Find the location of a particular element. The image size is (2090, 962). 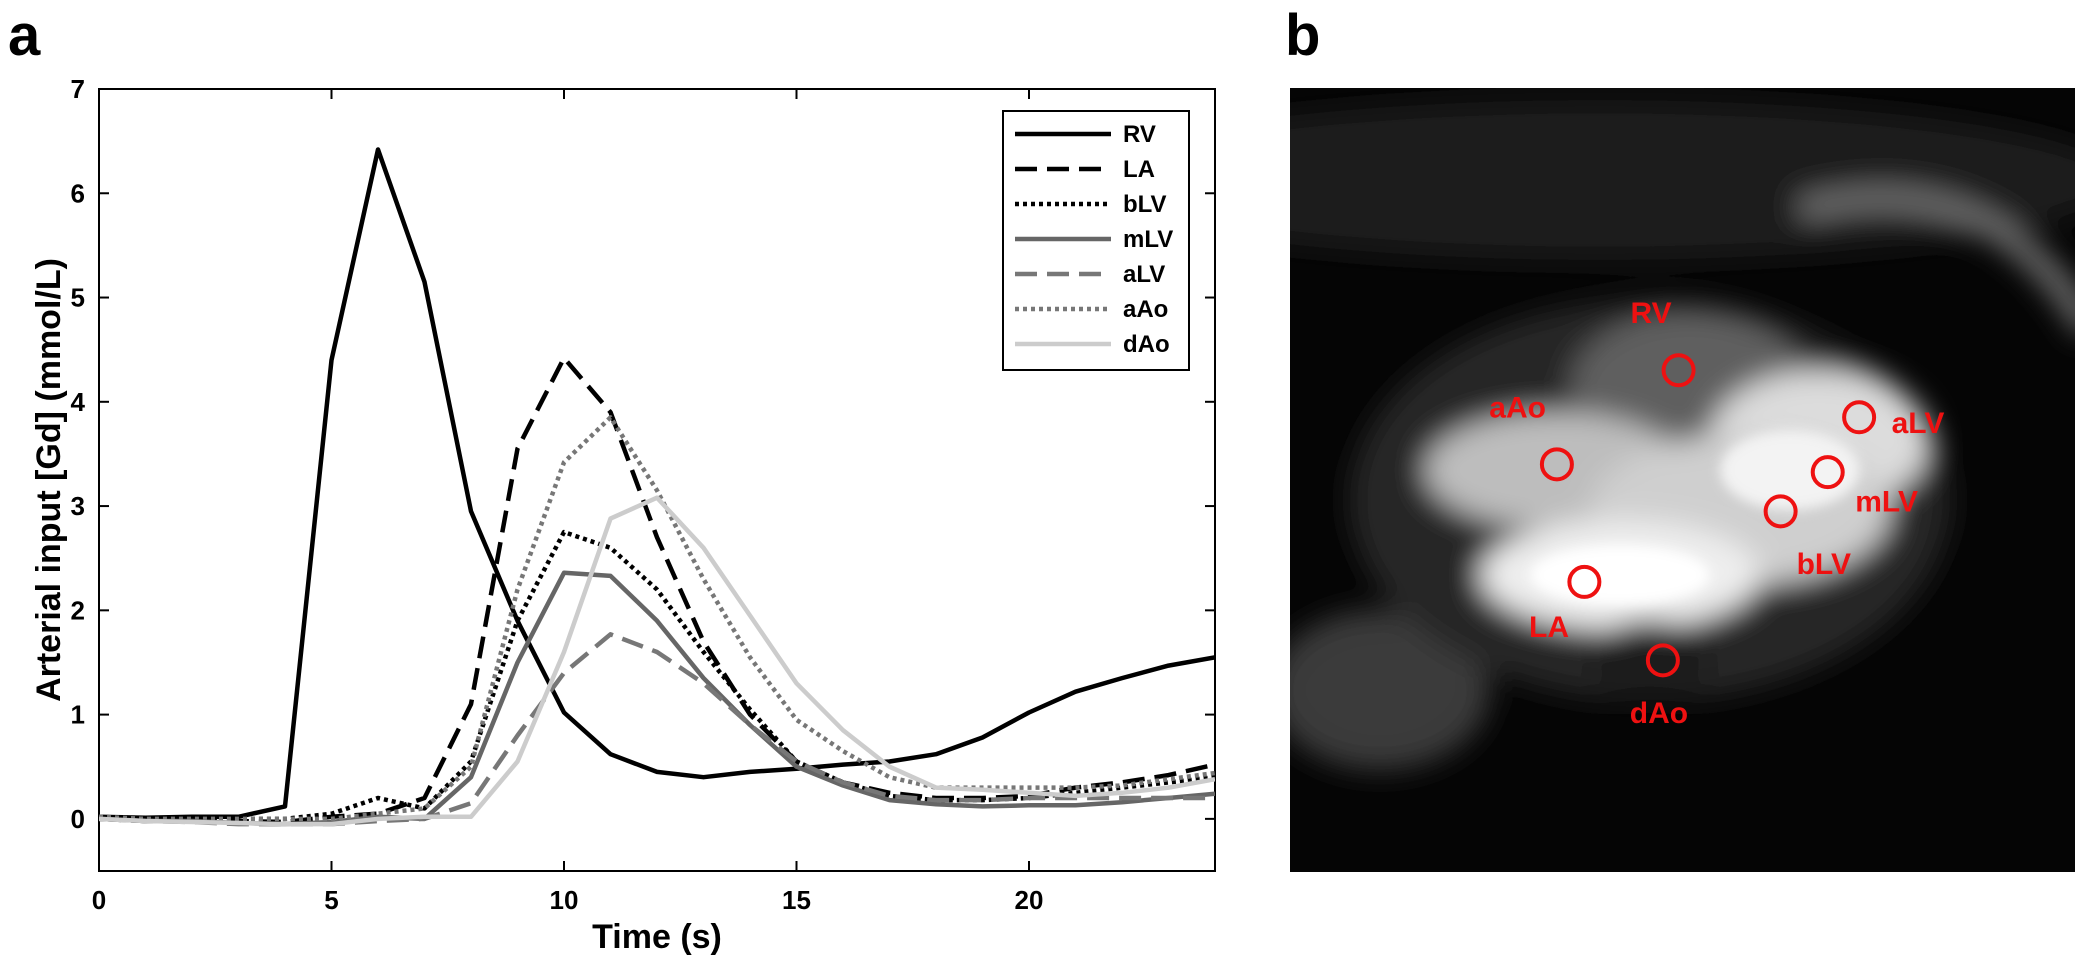

y-tick-label: 3 is located at coordinates (78, 506).